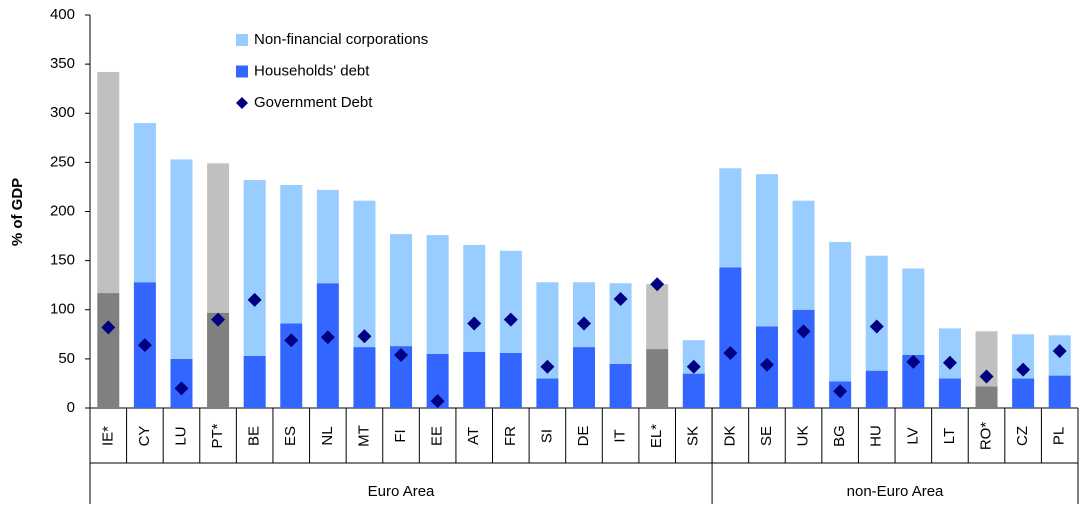  What do you see at coordinates (71, 407) in the screenshot?
I see `y-tick-label: 0` at bounding box center [71, 407].